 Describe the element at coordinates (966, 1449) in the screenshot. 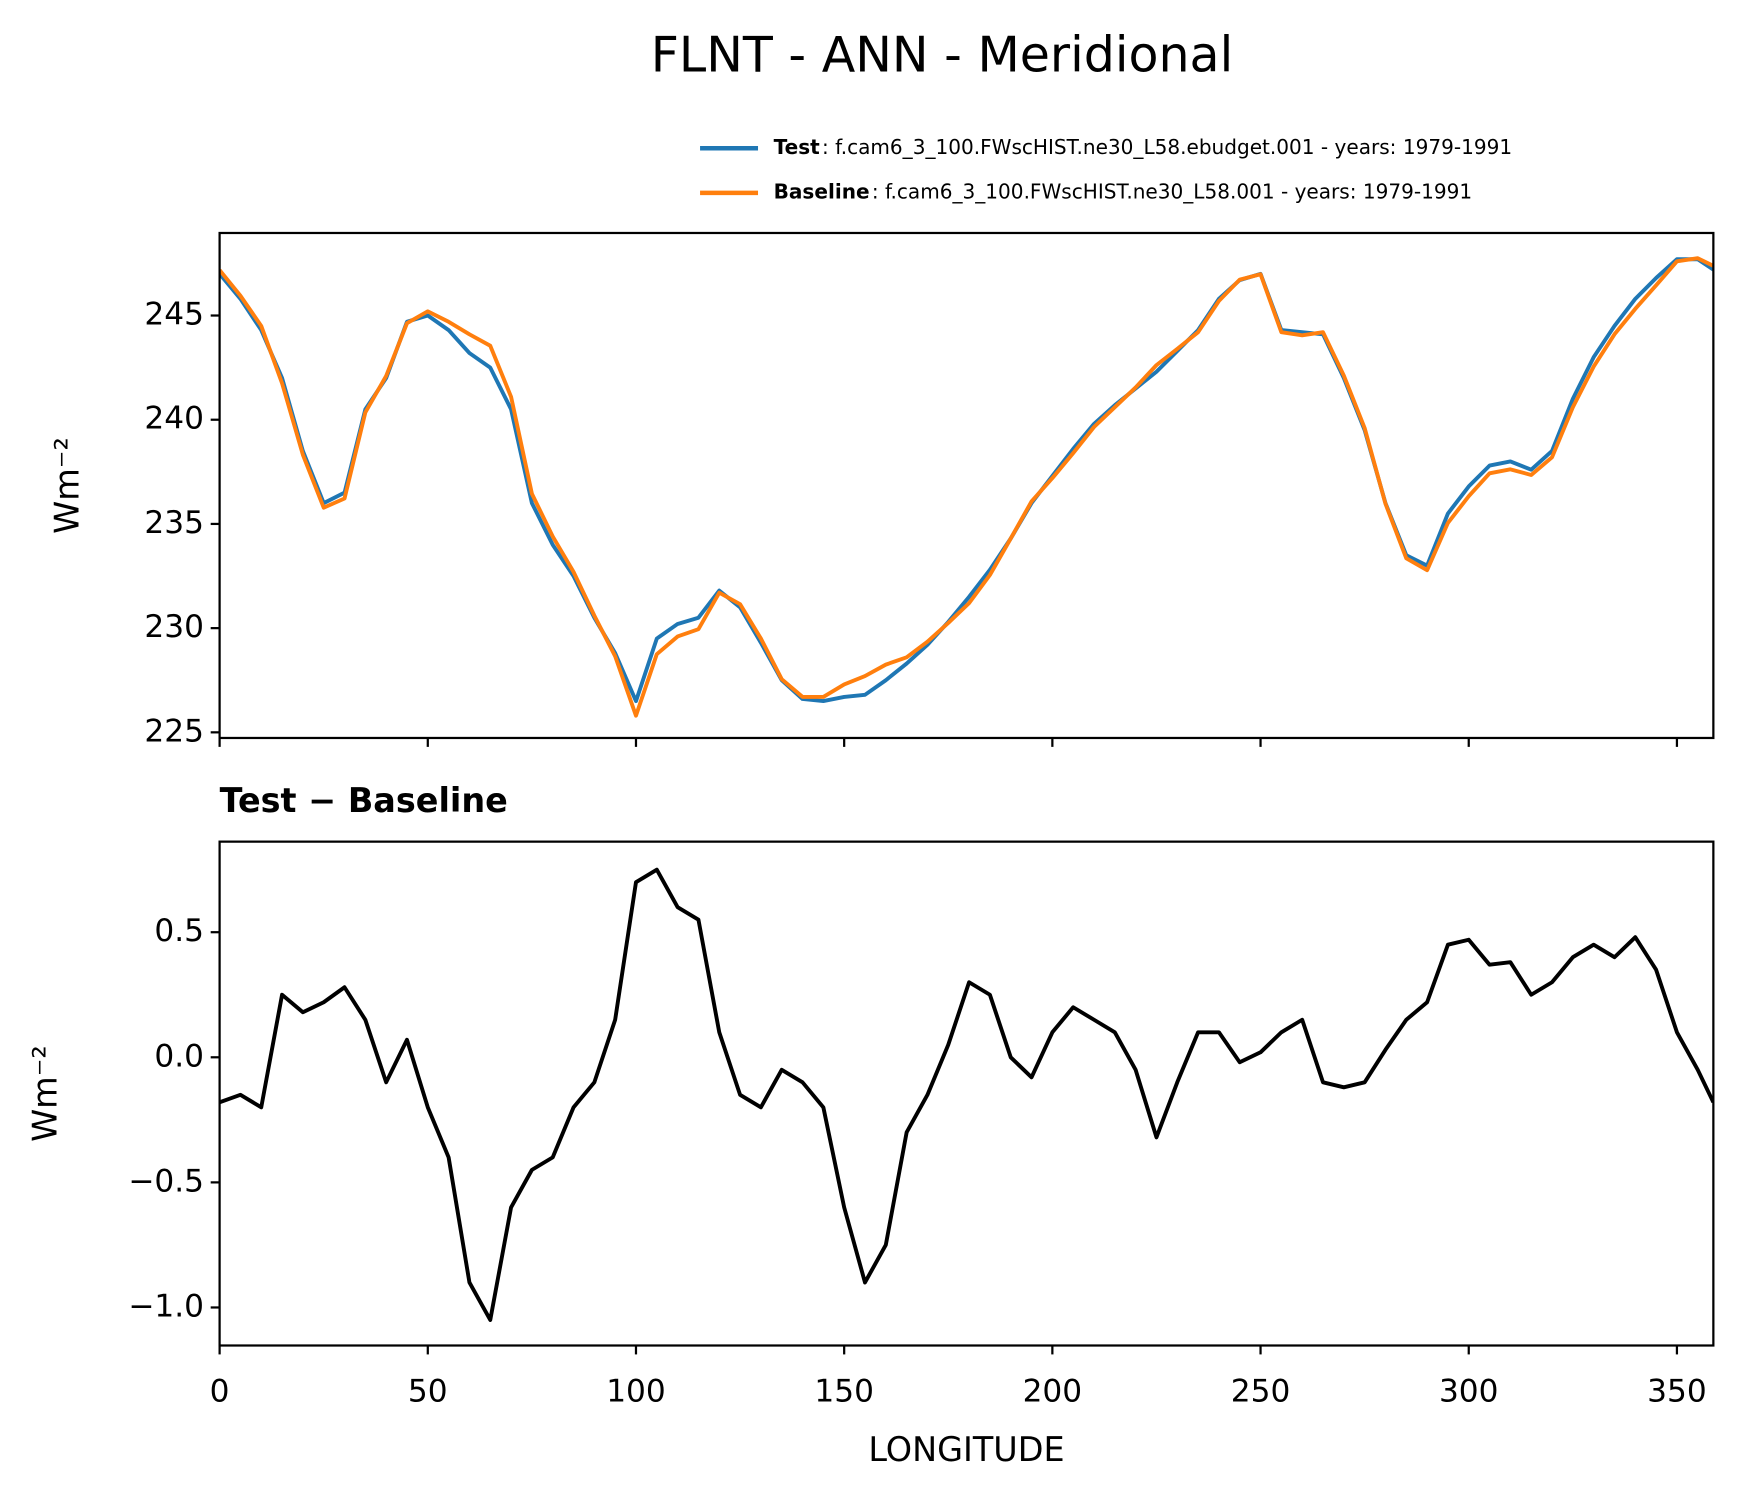

I see `x-axis-label: LONGITUDE` at that location.